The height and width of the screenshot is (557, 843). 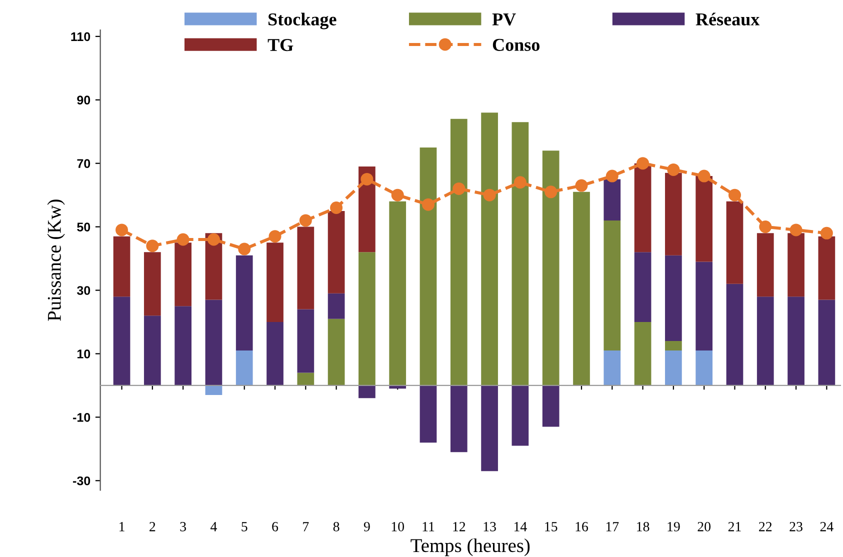 I want to click on x-tick-label: 14, so click(x=520, y=527).